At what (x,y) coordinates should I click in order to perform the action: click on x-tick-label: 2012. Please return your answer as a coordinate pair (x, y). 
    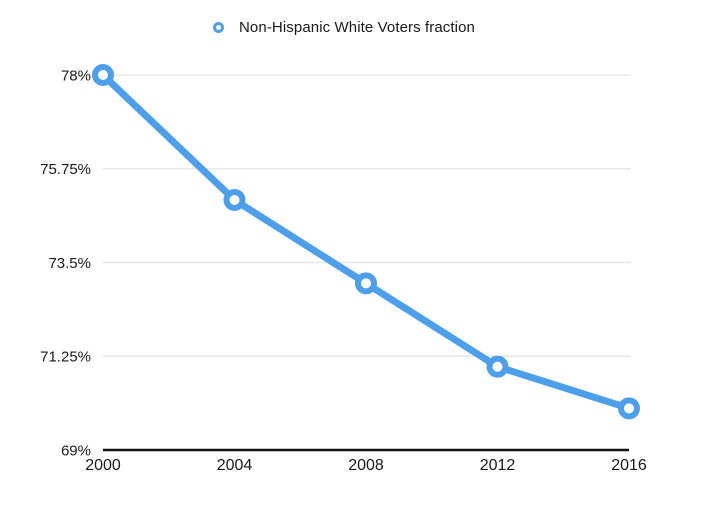
    Looking at the image, I should click on (498, 465).